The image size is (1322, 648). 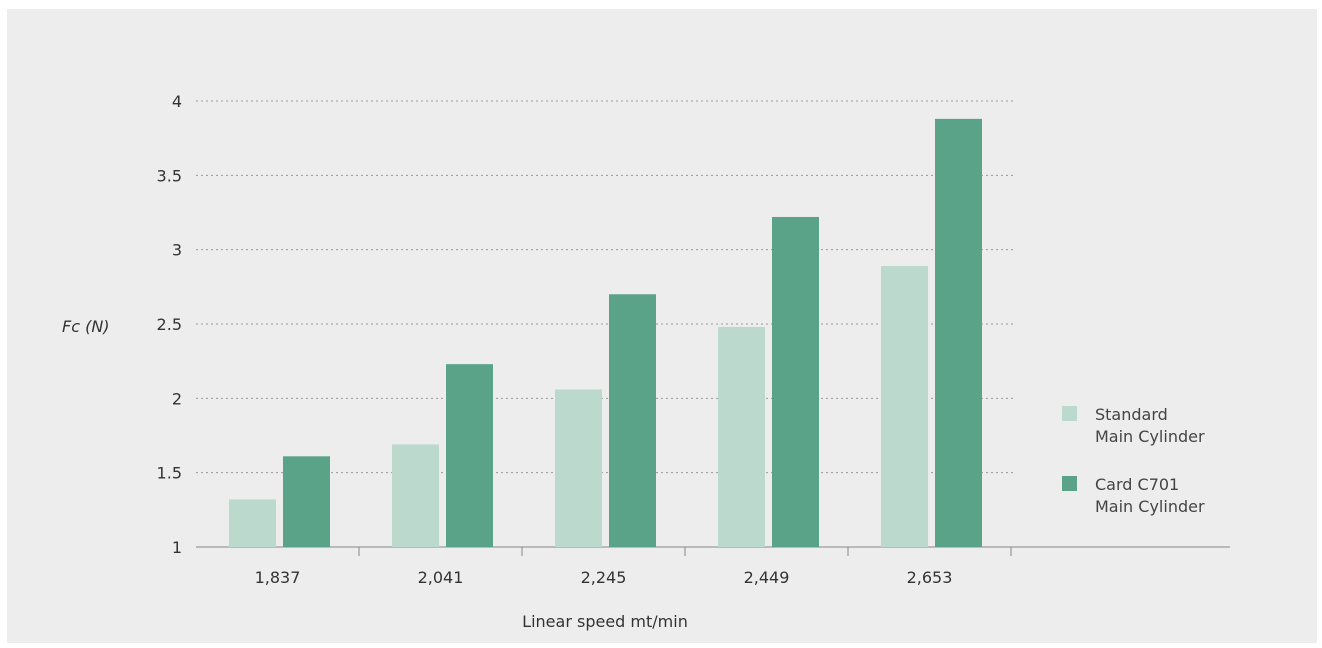 I want to click on y-tick-label: 4, so click(x=177, y=101).